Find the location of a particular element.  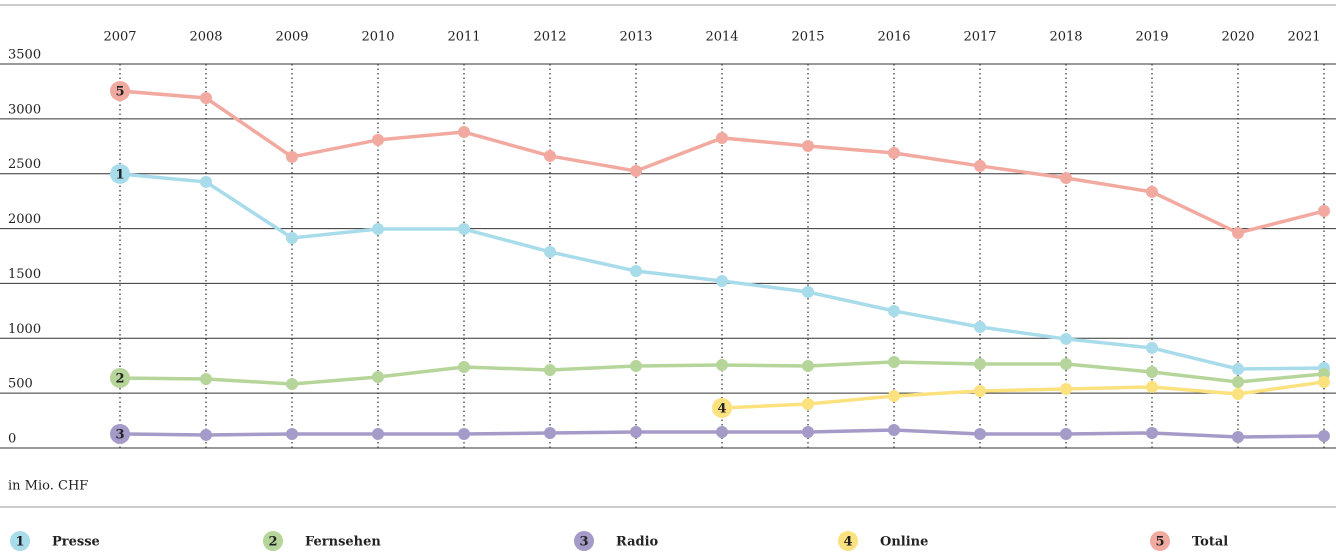

x-tick-label: 2016 is located at coordinates (893, 37).